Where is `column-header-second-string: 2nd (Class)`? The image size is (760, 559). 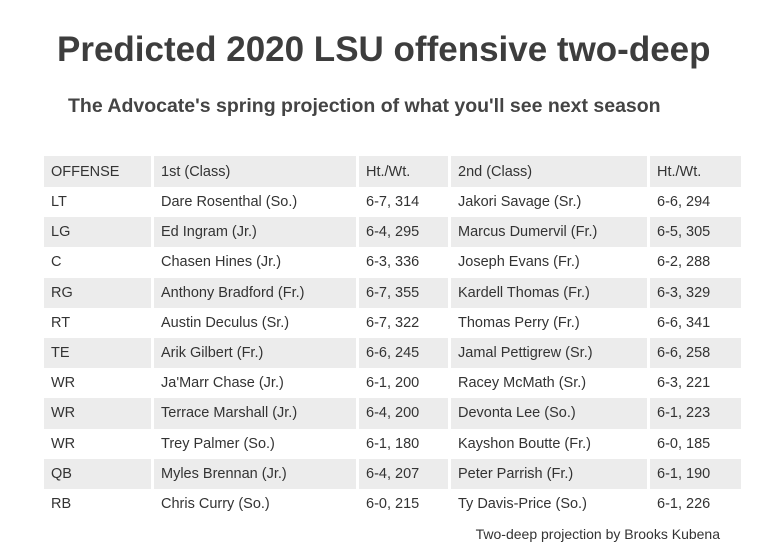 column-header-second-string: 2nd (Class) is located at coordinates (550, 171).